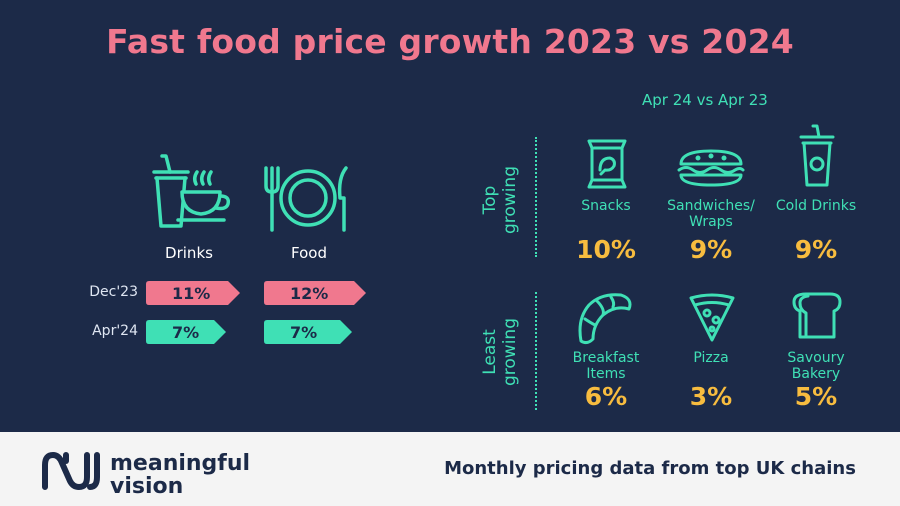 This screenshot has width=900, height=506. What do you see at coordinates (816, 358) in the screenshot?
I see `item-label-line: Savoury` at bounding box center [816, 358].